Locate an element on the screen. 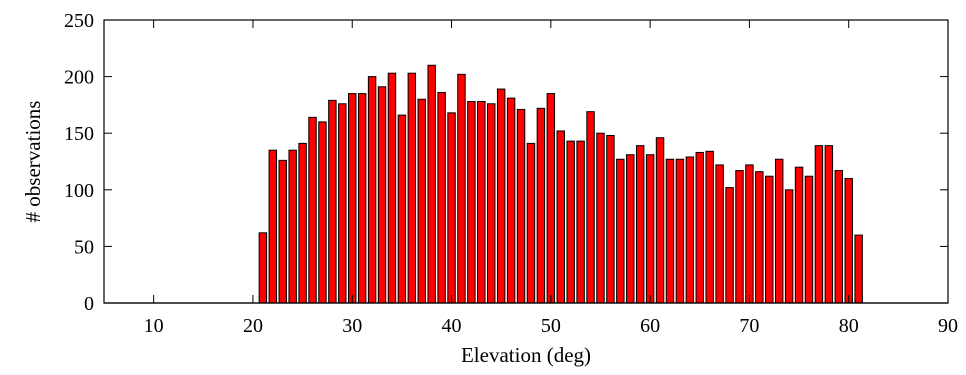 The height and width of the screenshot is (375, 966). x-tick-label: 50 is located at coordinates (551, 326).